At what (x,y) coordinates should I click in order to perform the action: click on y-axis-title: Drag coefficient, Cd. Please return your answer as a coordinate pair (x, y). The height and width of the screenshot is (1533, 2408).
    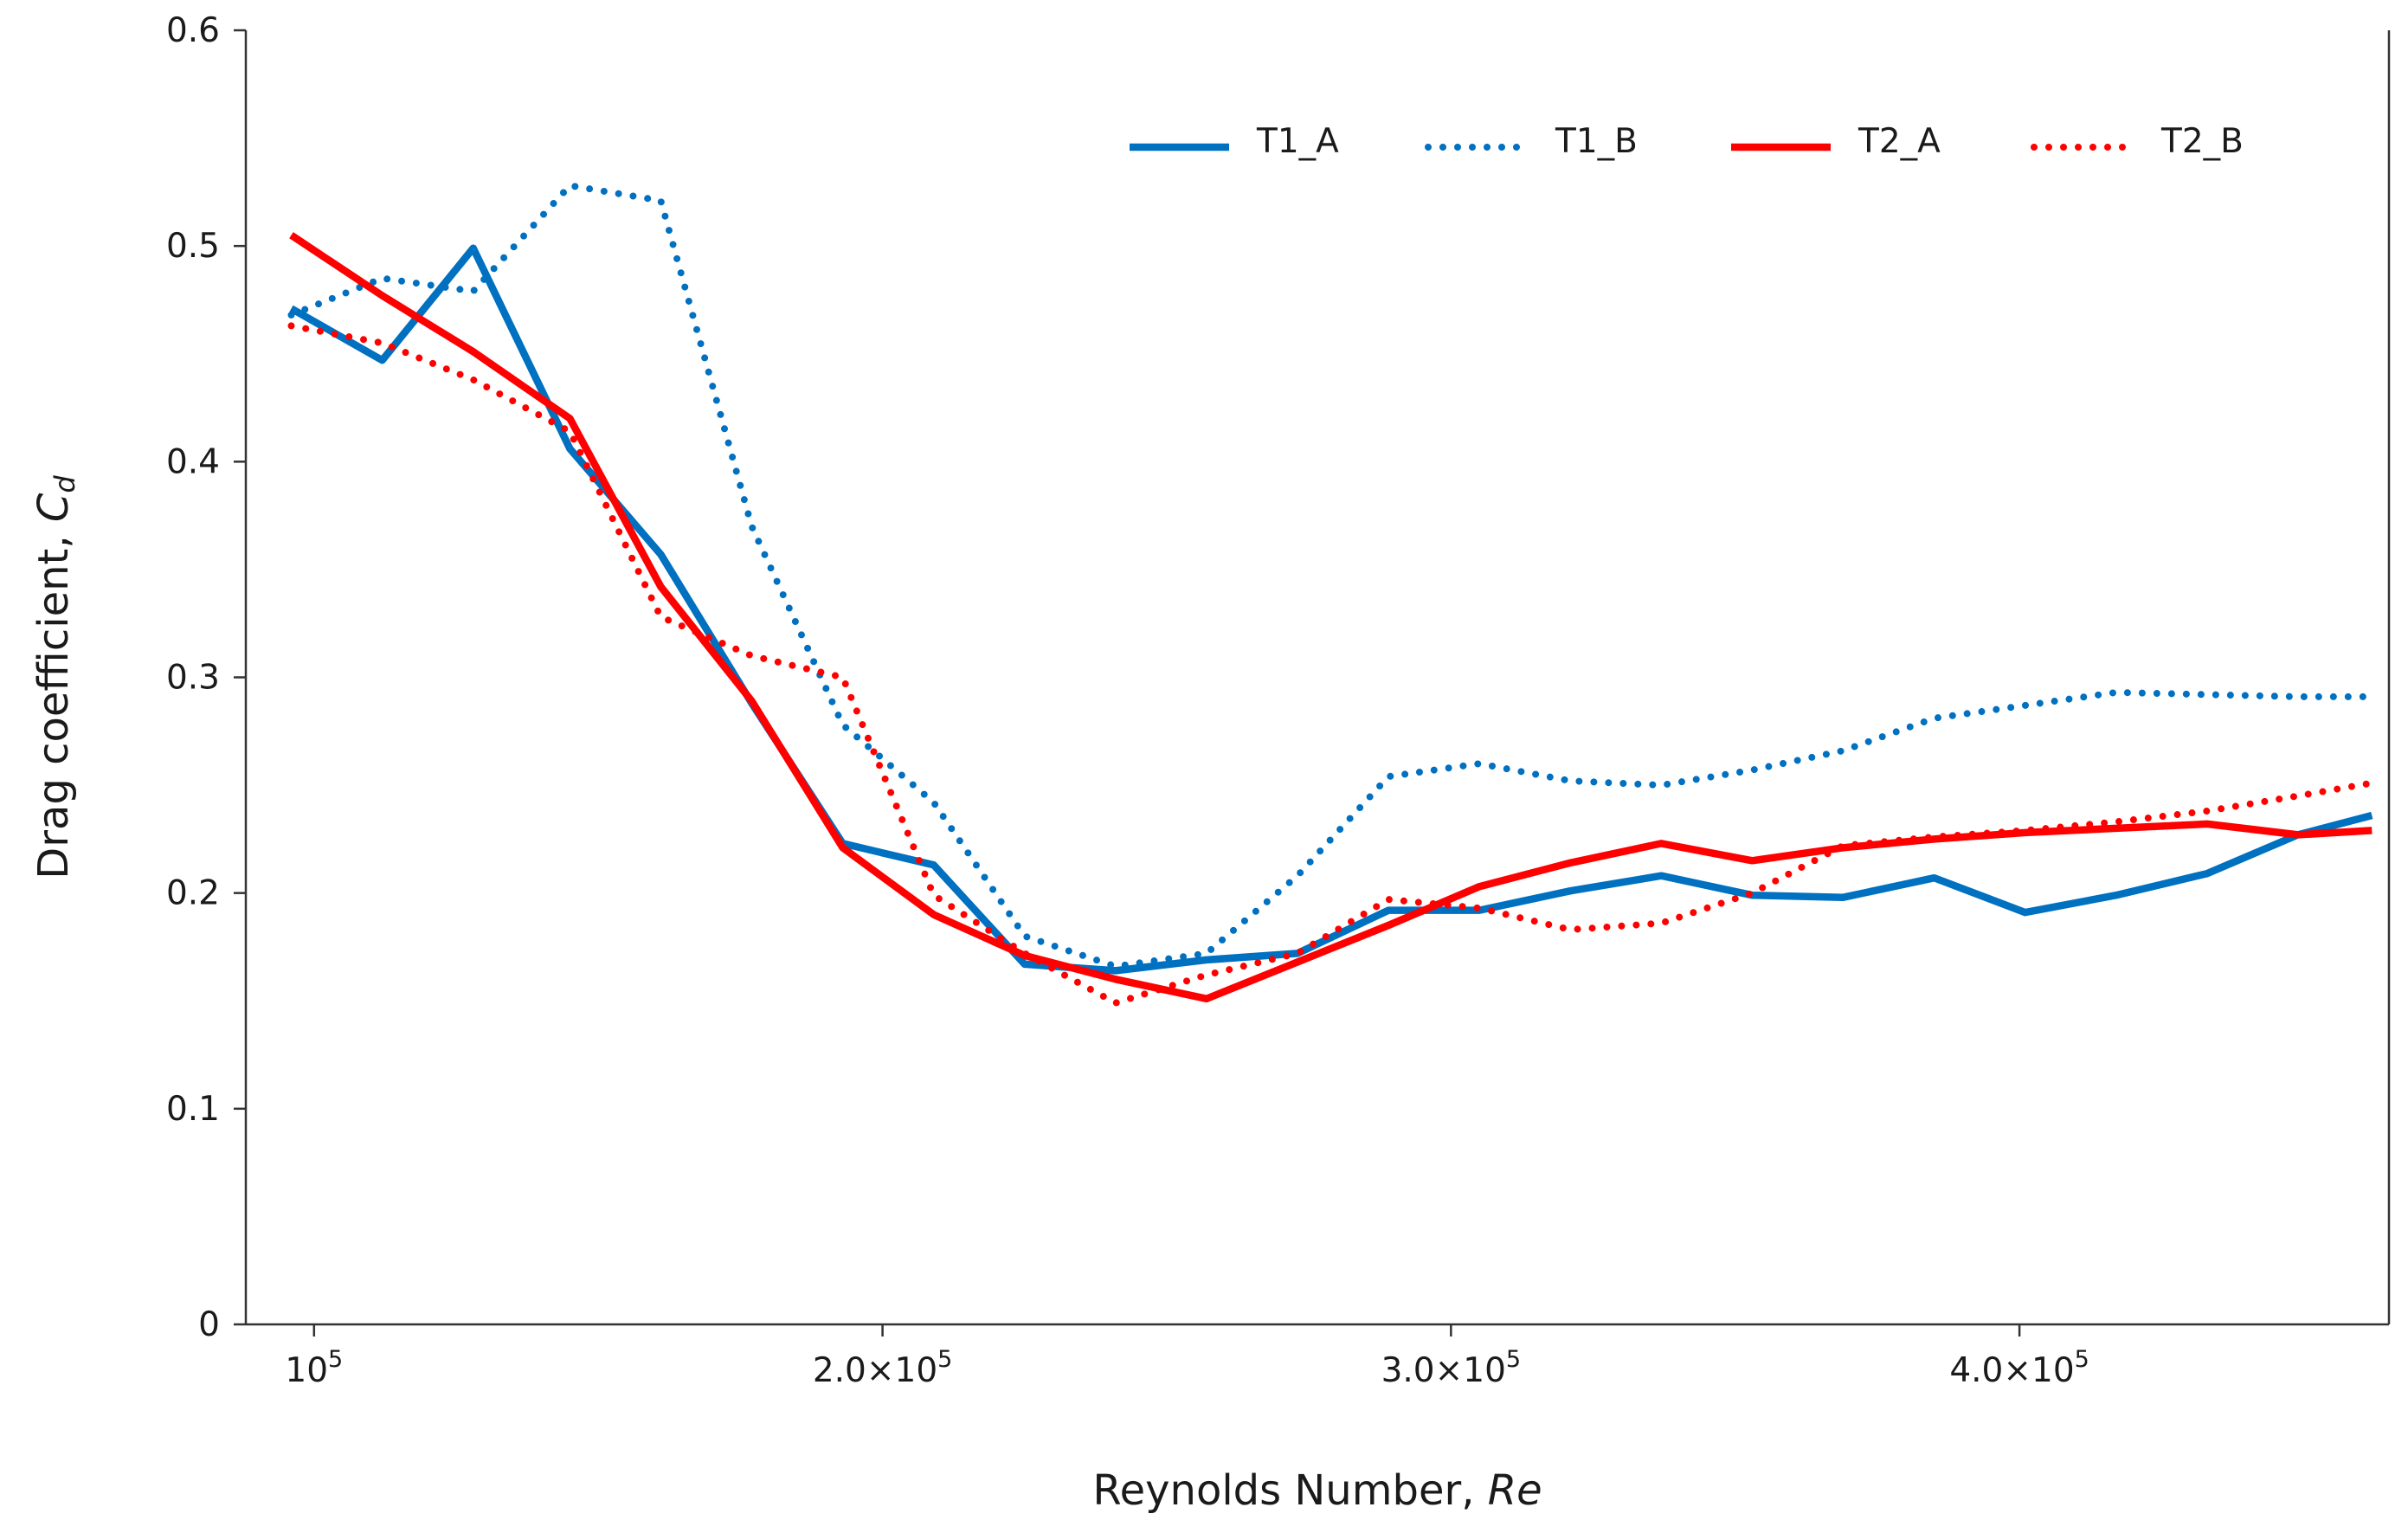
    Looking at the image, I should click on (55, 677).